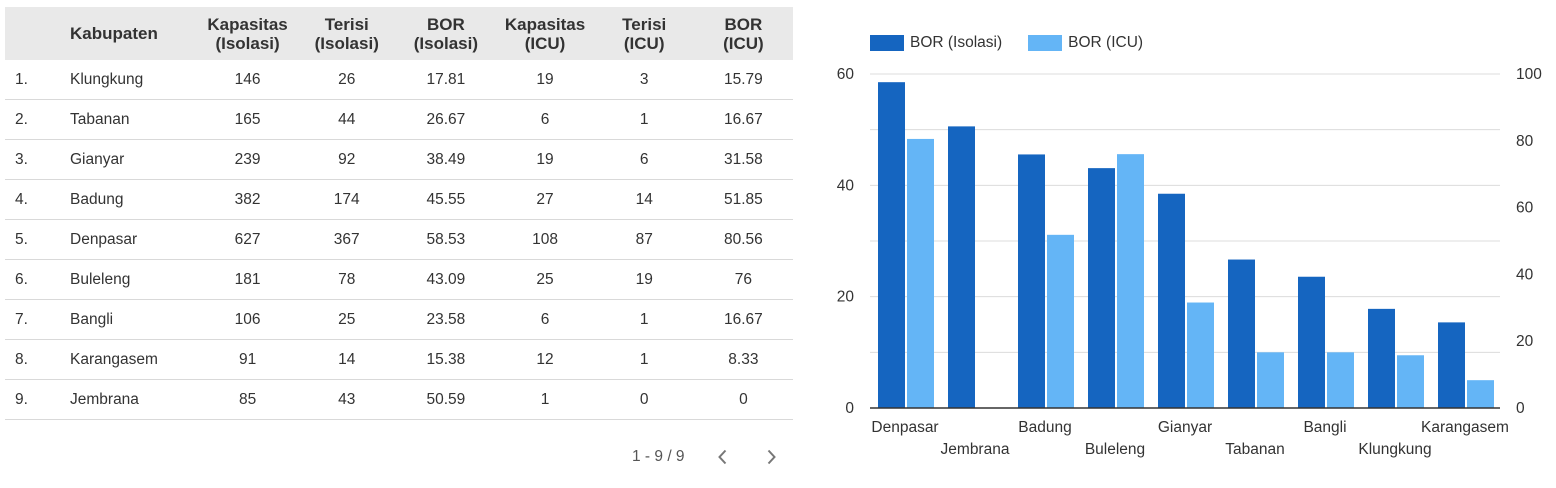 This screenshot has height=488, width=1556. What do you see at coordinates (644, 199) in the screenshot?
I see `cell-terisi-icu: 14` at bounding box center [644, 199].